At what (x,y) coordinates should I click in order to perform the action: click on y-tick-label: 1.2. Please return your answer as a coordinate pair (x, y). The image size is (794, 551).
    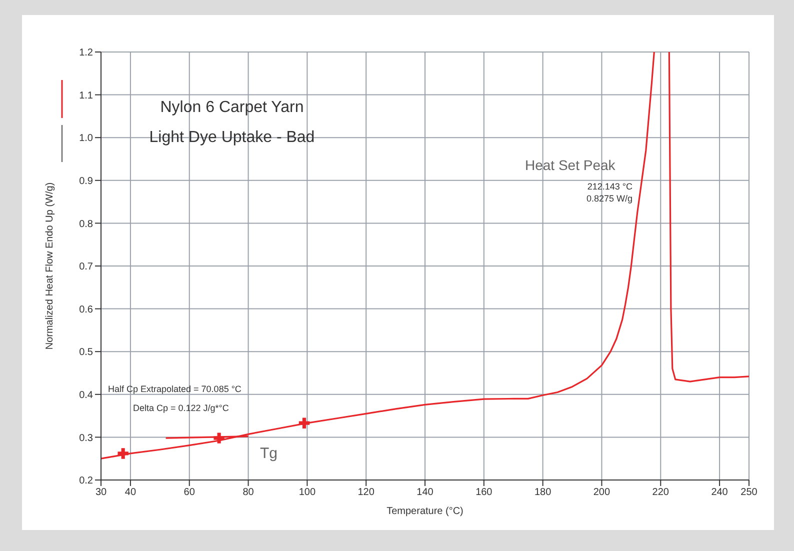
    Looking at the image, I should click on (86, 53).